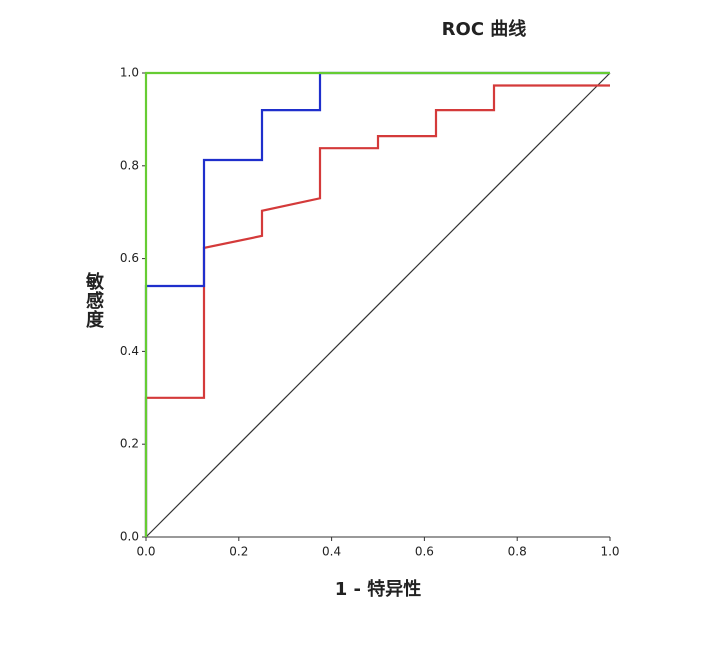  I want to click on y-tick-label: 0.6, so click(129, 258).